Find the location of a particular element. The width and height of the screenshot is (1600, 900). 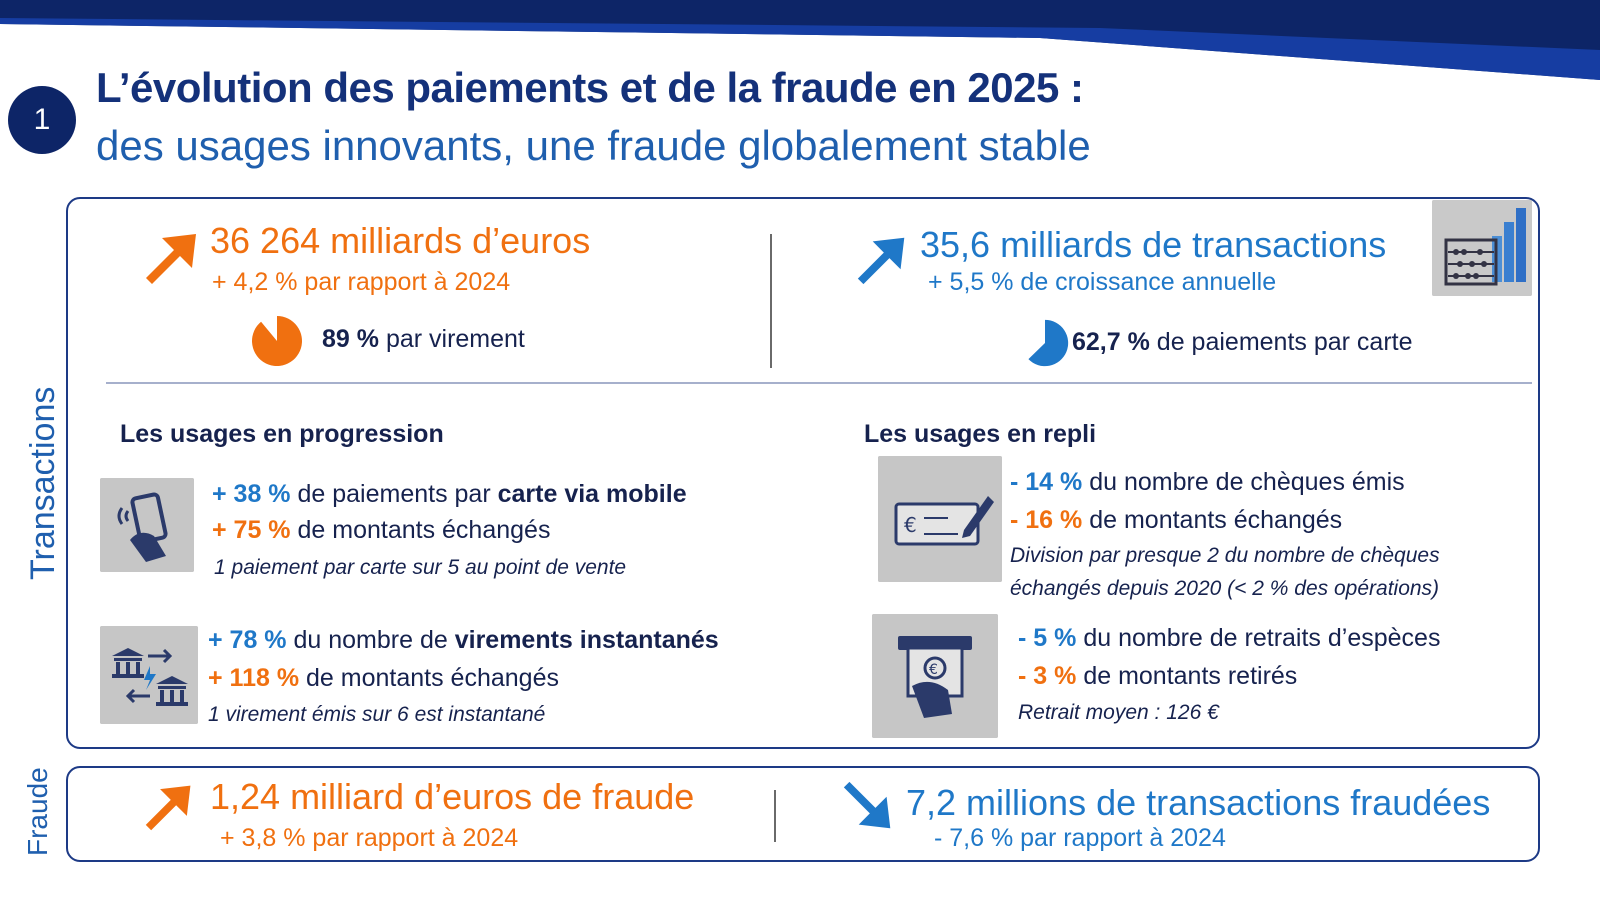

cheques-l2-value: - 16 % is located at coordinates (1046, 520).